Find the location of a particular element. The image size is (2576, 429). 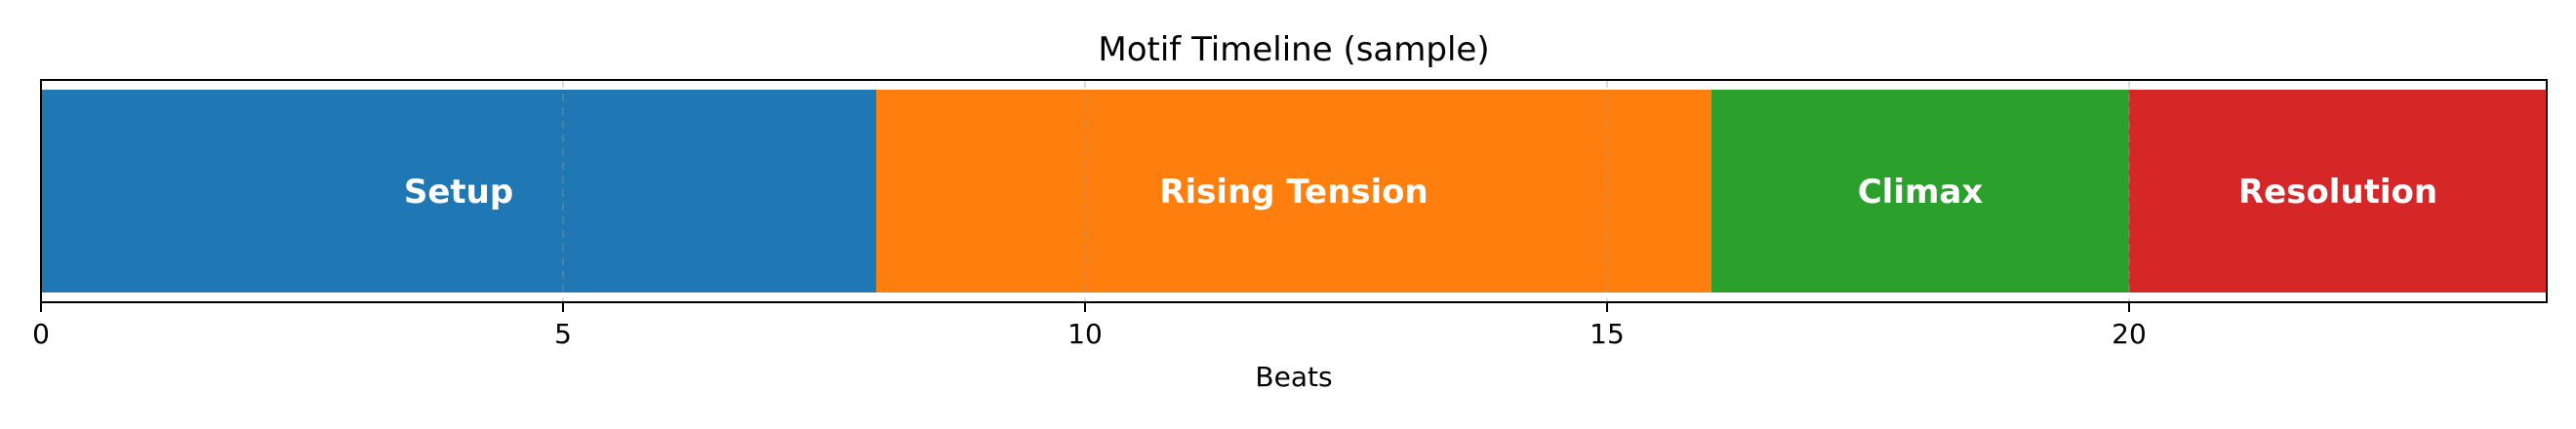

segment-label: Setup is located at coordinates (458, 192).